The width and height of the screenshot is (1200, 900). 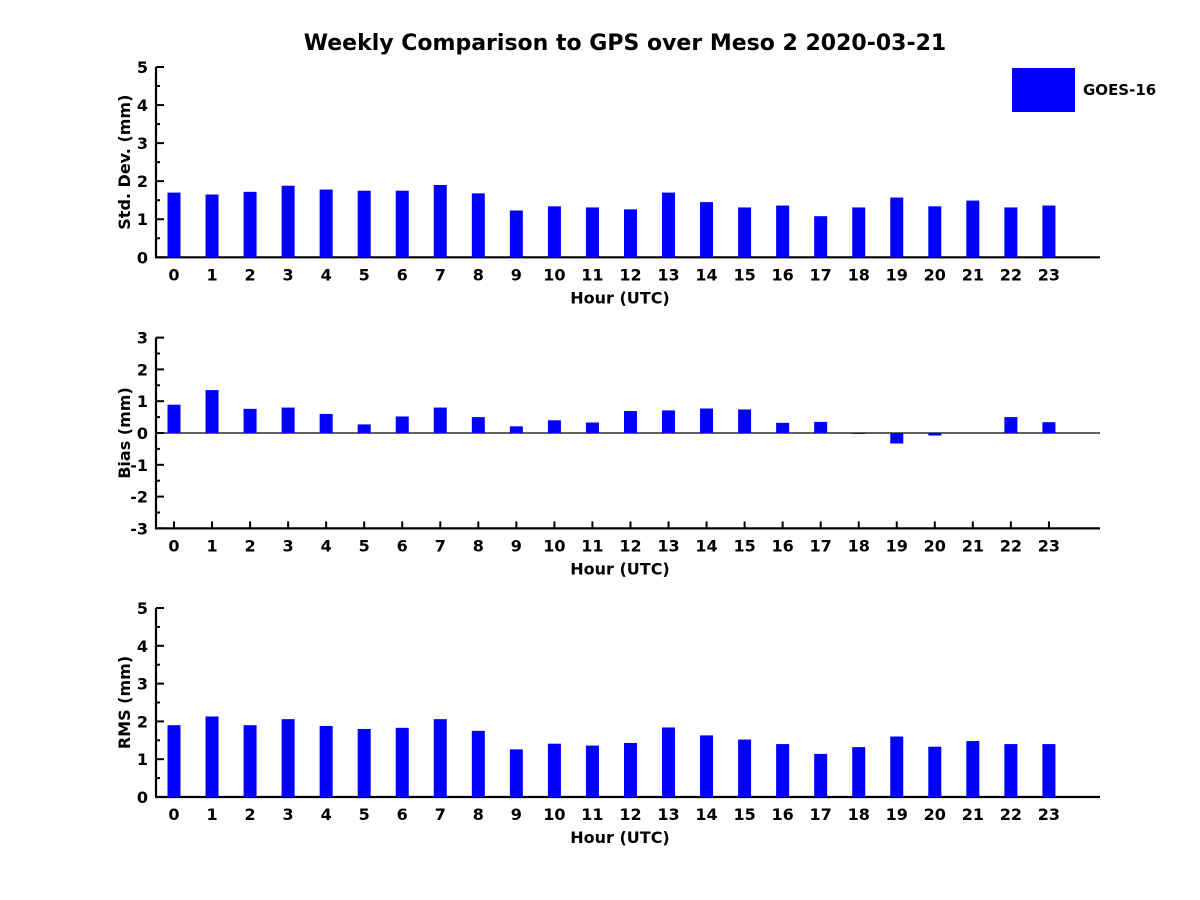 What do you see at coordinates (614, 545) in the screenshot?
I see `x-tick-labels: 0 1 2 3 4 5 6 7 8 9 10 11 12 13 14 15 16 17 18 19 20 21 22 23` at bounding box center [614, 545].